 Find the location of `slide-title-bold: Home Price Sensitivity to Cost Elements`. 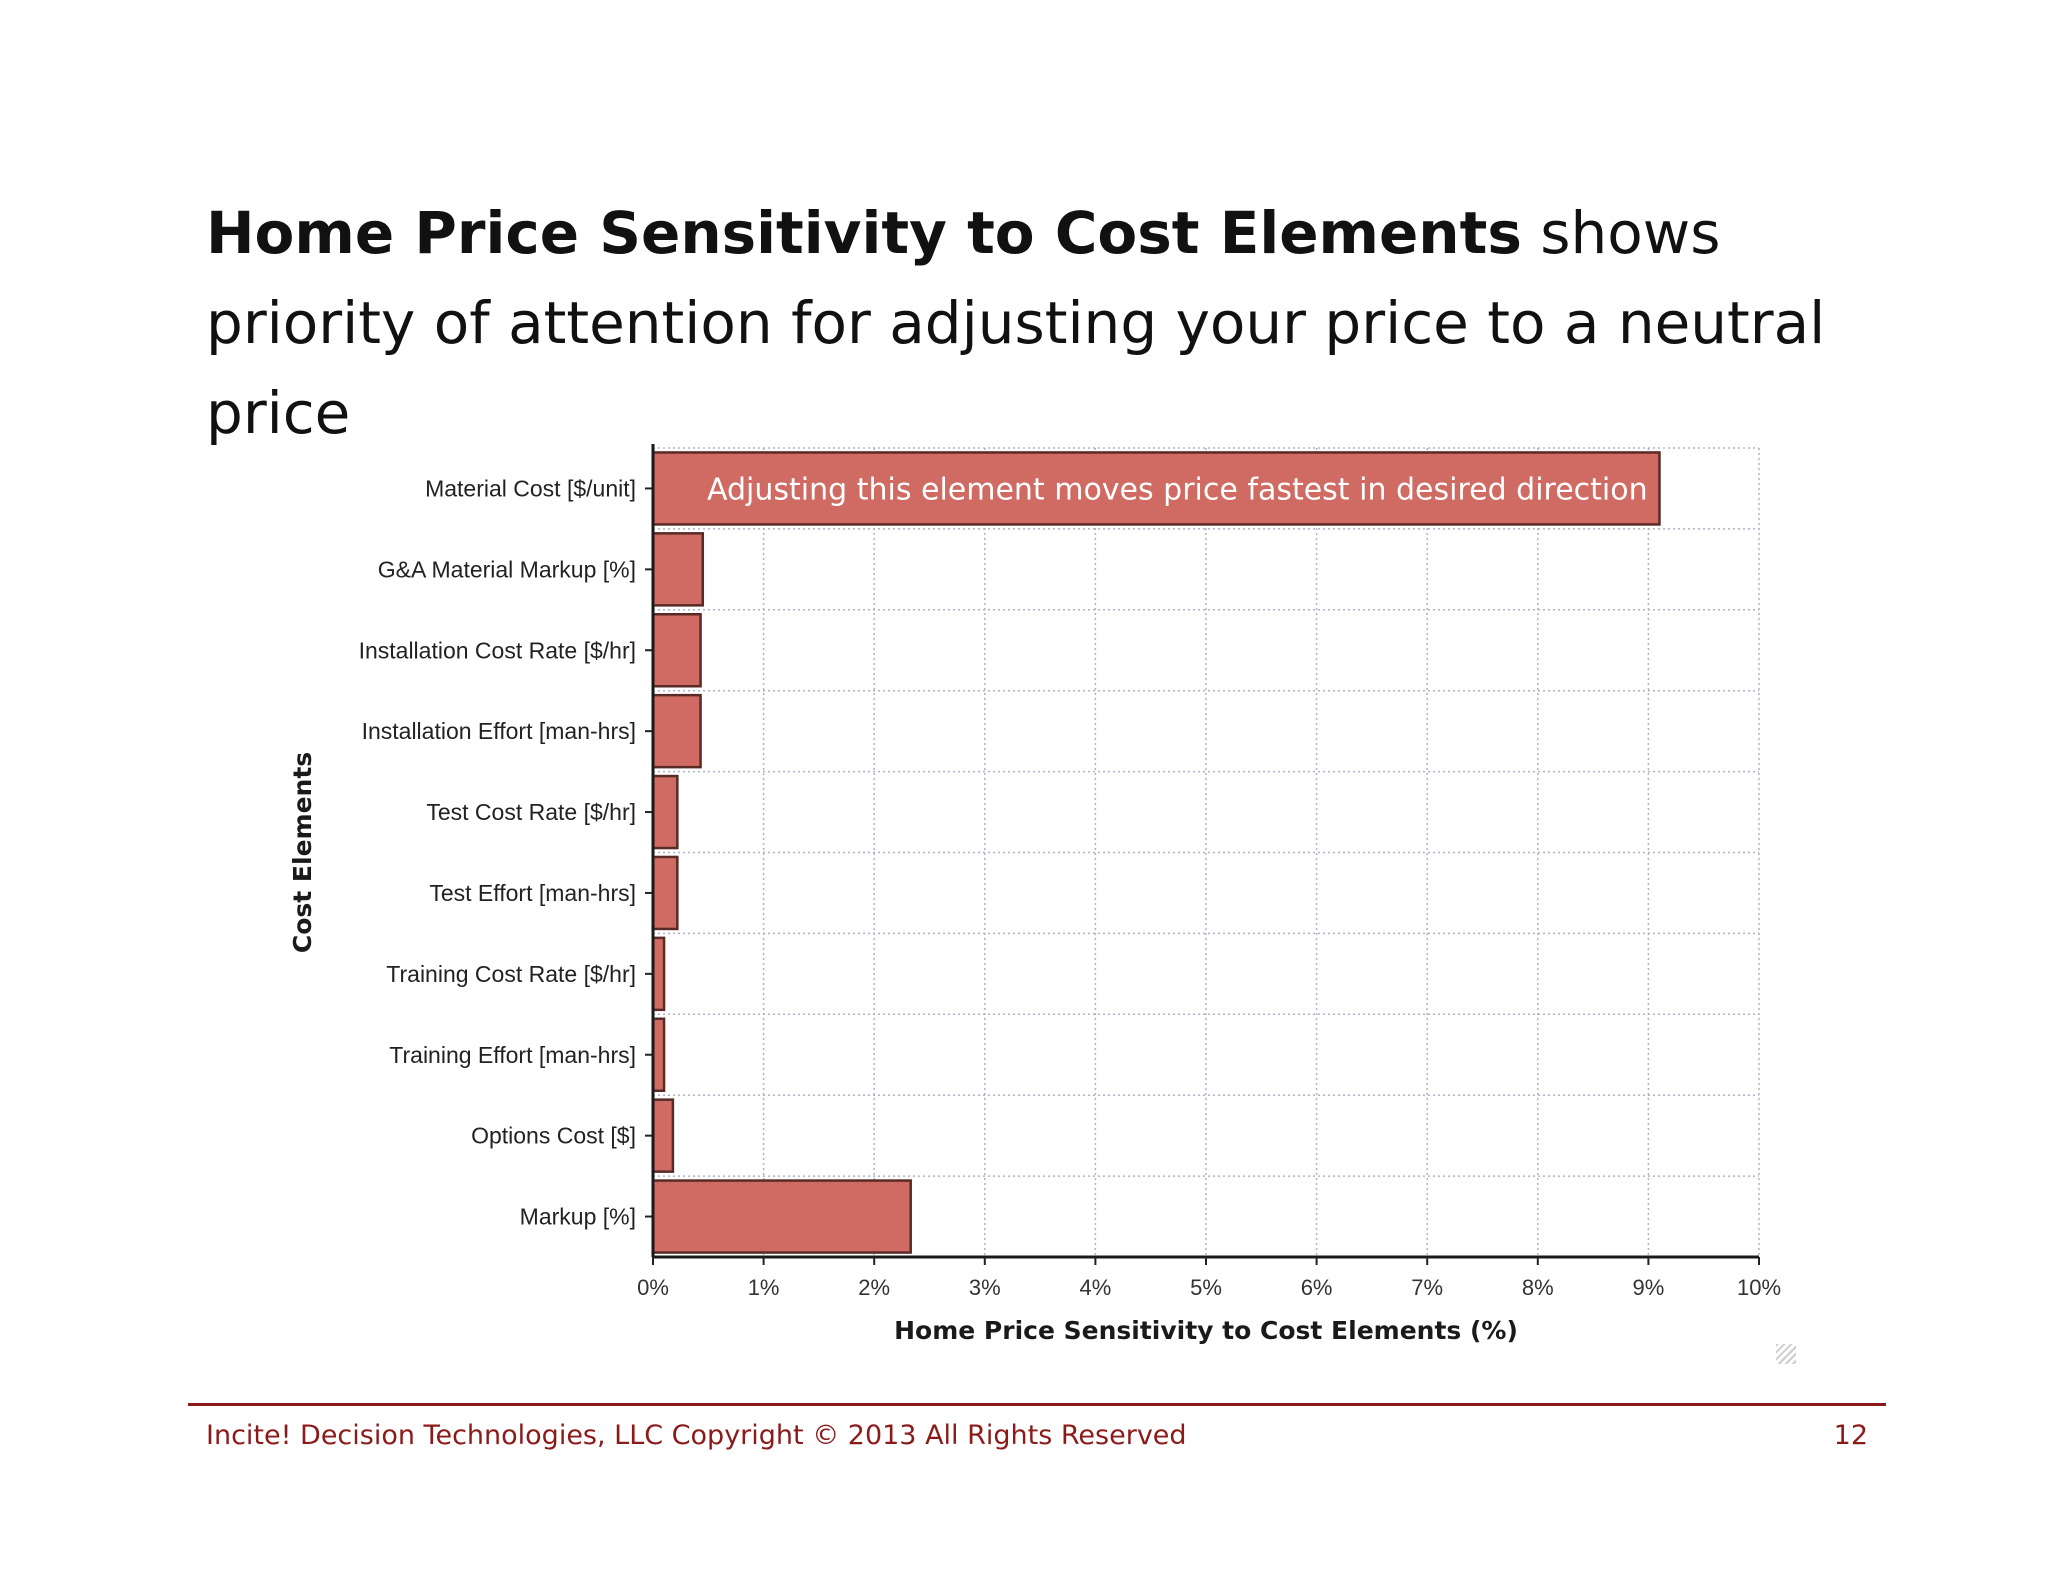

slide-title-bold: Home Price Sensitivity to Cost Elements is located at coordinates (864, 233).